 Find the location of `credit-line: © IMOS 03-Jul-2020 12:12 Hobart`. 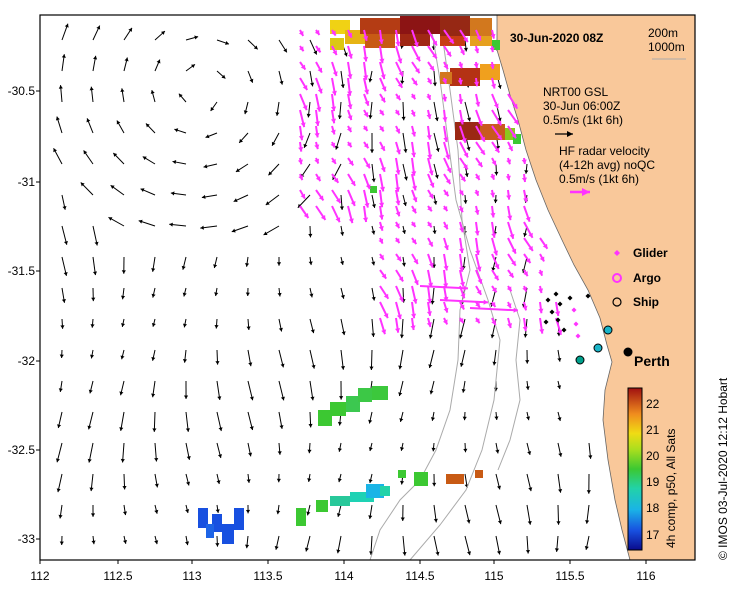

credit-line: © IMOS 03-Jul-2020 12:12 Hobart is located at coordinates (723, 468).